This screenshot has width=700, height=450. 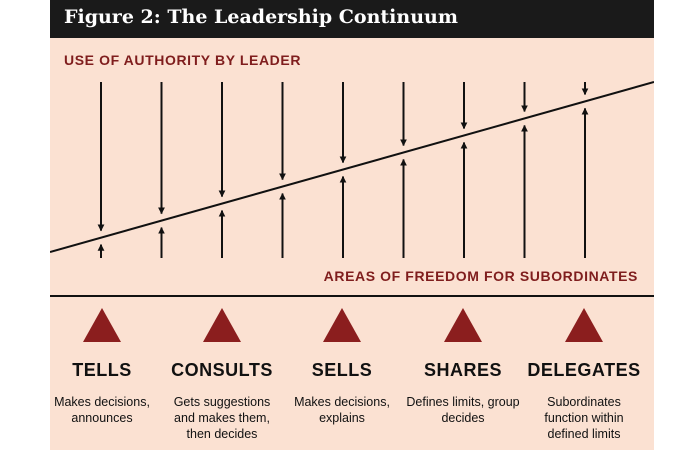 I want to click on figure-title: Figure 2: The Leadership Continuum, so click(x=261, y=17).